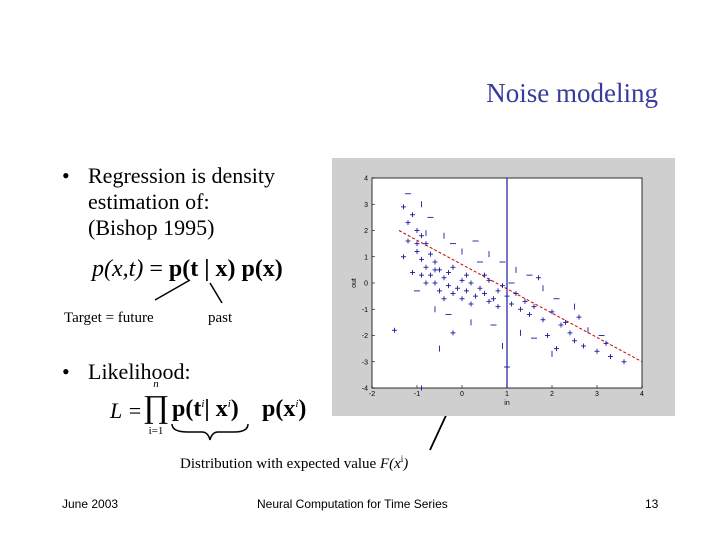  What do you see at coordinates (216, 293) in the screenshot?
I see `past-pointer-line` at bounding box center [216, 293].